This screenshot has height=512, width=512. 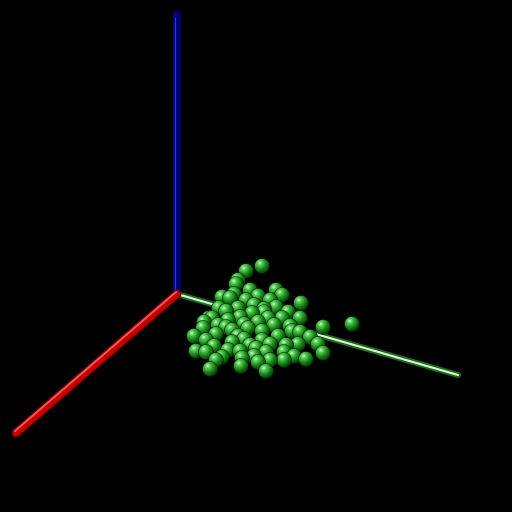 What do you see at coordinates (177, 154) in the screenshot?
I see `z-axis` at bounding box center [177, 154].